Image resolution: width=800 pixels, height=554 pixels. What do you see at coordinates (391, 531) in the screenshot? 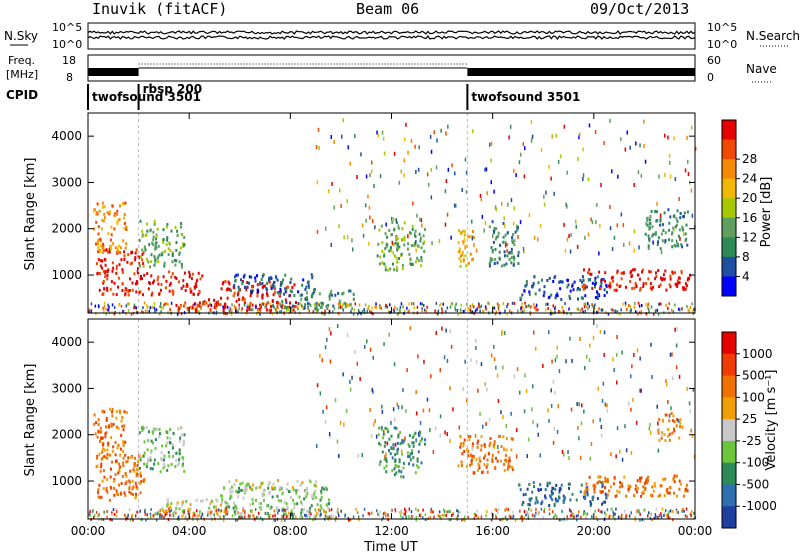
I see `x-tick-label: 12:00` at bounding box center [391, 531].